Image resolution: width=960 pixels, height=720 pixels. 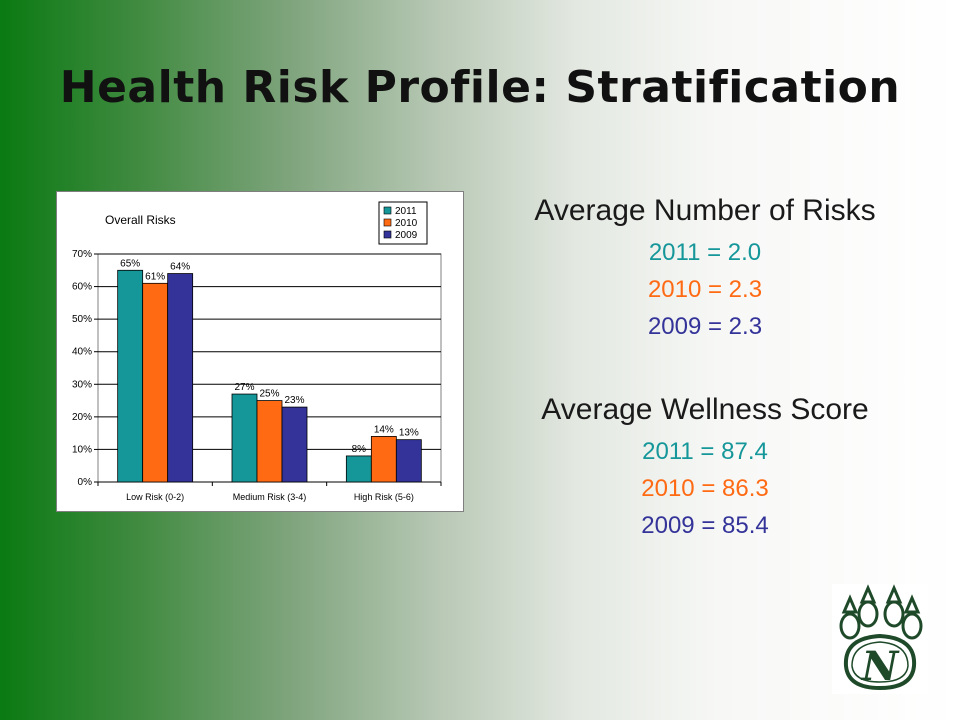 What do you see at coordinates (82, 319) in the screenshot?
I see `y-tick-label: 50%` at bounding box center [82, 319].